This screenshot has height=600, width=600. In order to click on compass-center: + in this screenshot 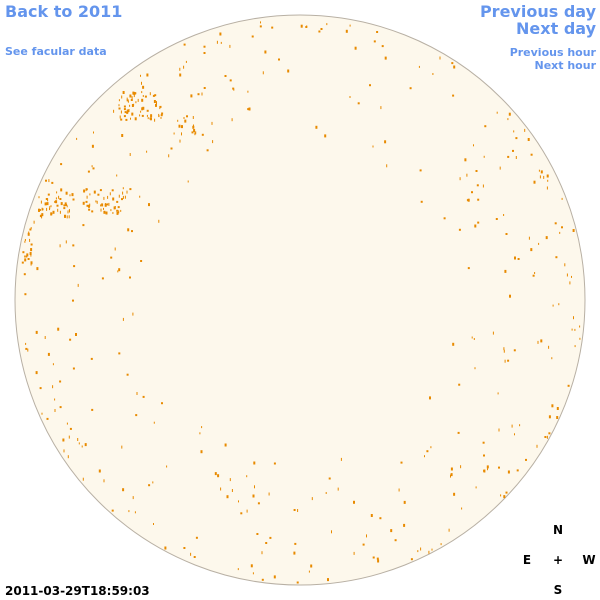, I will do `click(558, 560)`.